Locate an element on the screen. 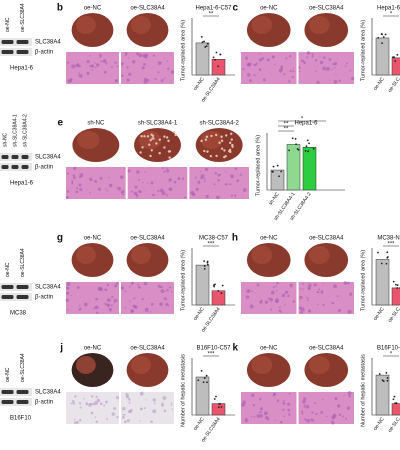 Image resolution: width=400 pixels, height=450 pixels. panel-letter: g is located at coordinates (60, 238).